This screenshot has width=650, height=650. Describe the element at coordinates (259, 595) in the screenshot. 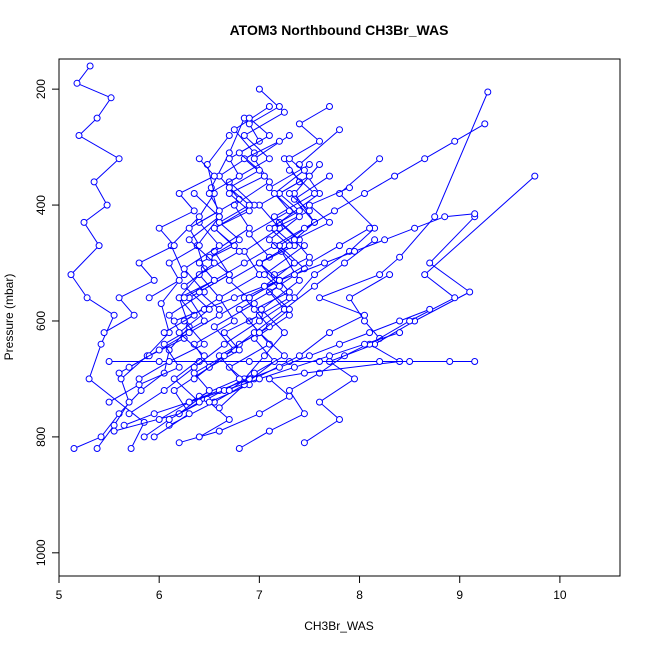

I see `x-tick-label: 7` at that location.